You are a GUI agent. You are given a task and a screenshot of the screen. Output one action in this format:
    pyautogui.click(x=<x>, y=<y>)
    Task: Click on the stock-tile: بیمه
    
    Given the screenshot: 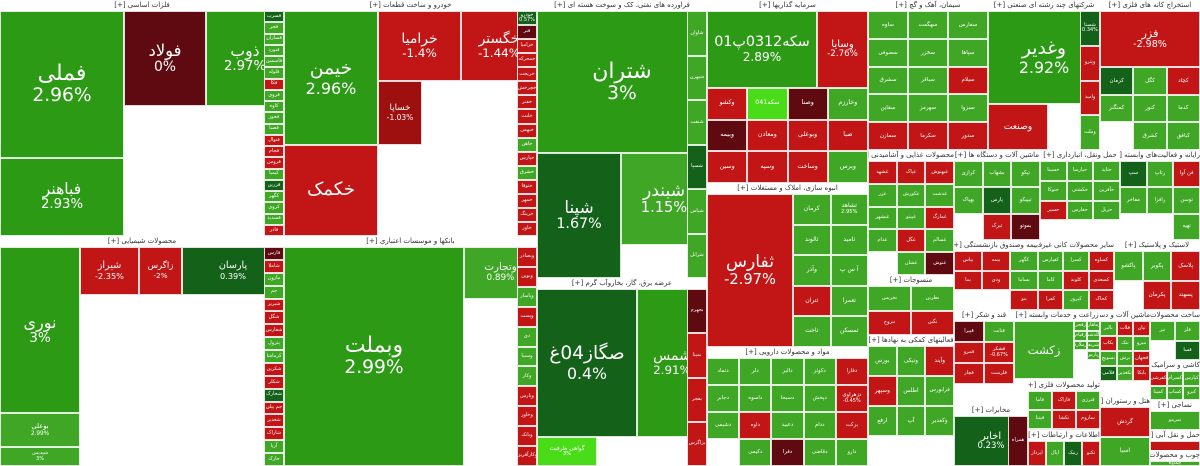 What is the action you would take?
    pyautogui.click(x=996, y=261)
    